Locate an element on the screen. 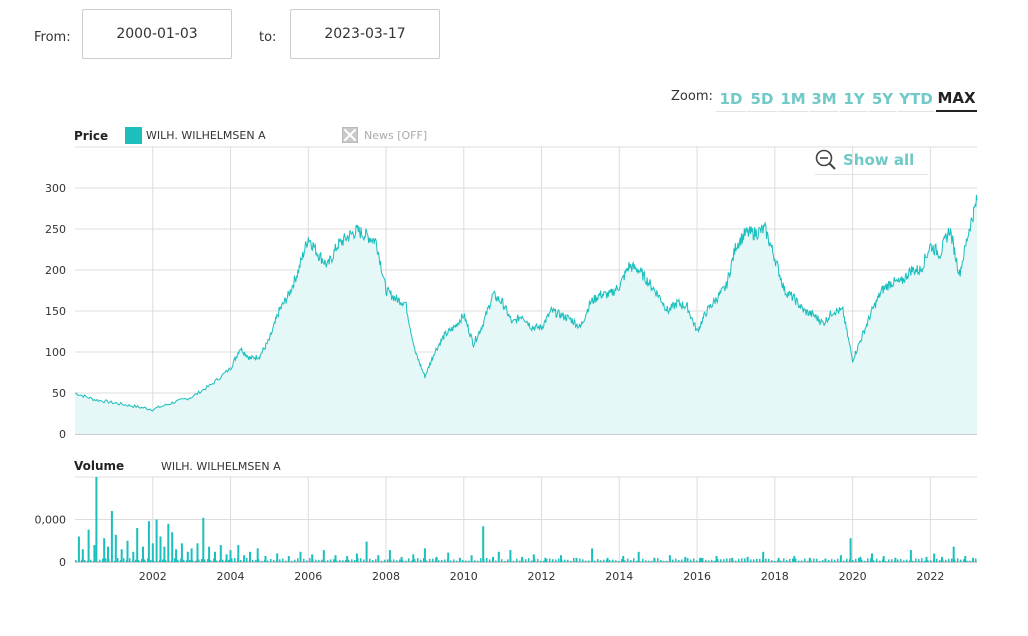 The width and height of the screenshot is (1028, 636). zoom-5y-button: 5Y is located at coordinates (882, 99).